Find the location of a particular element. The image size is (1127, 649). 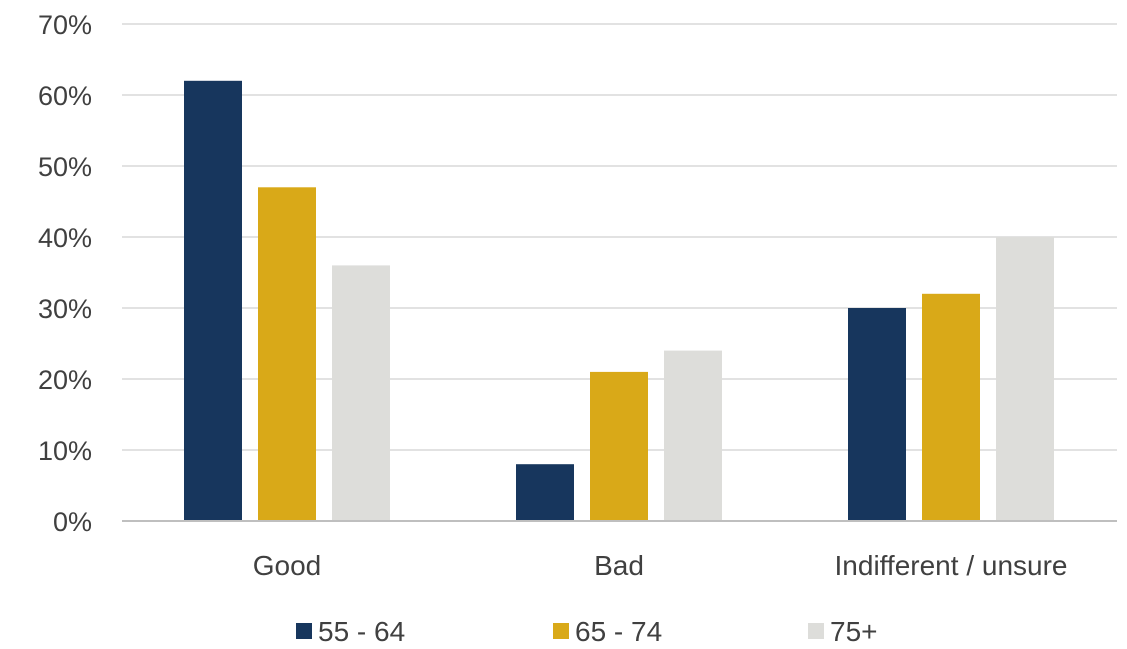

legend-label: 55 - 64 is located at coordinates (361, 631).